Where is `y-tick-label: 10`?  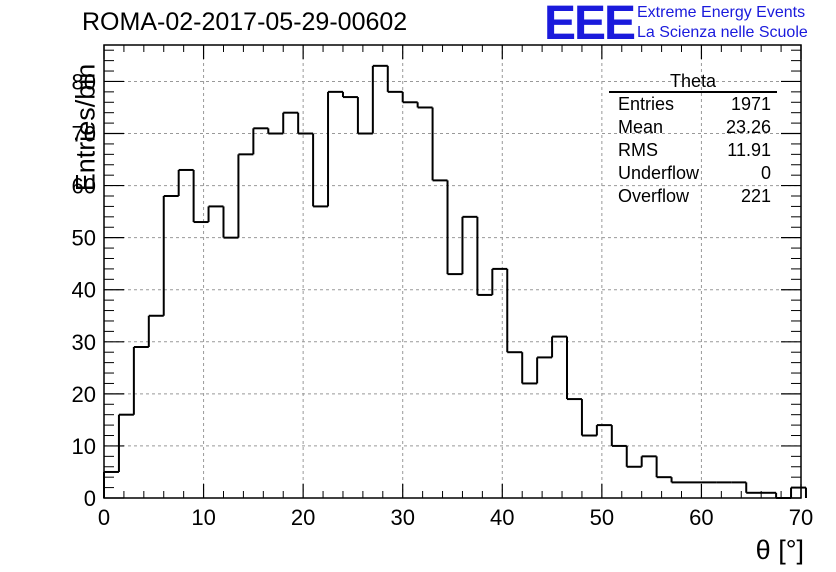 y-tick-label: 10 is located at coordinates (84, 446).